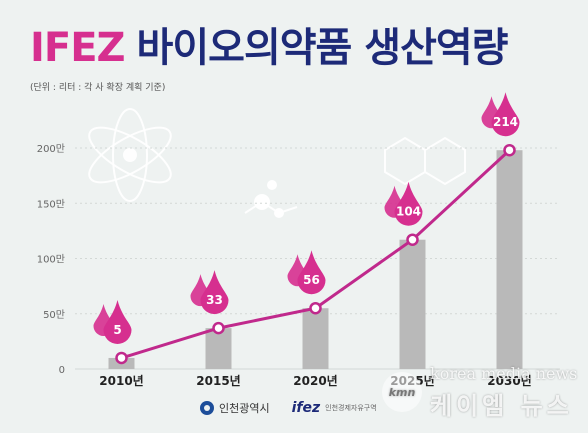  I want to click on data-label: 214, so click(505, 122).